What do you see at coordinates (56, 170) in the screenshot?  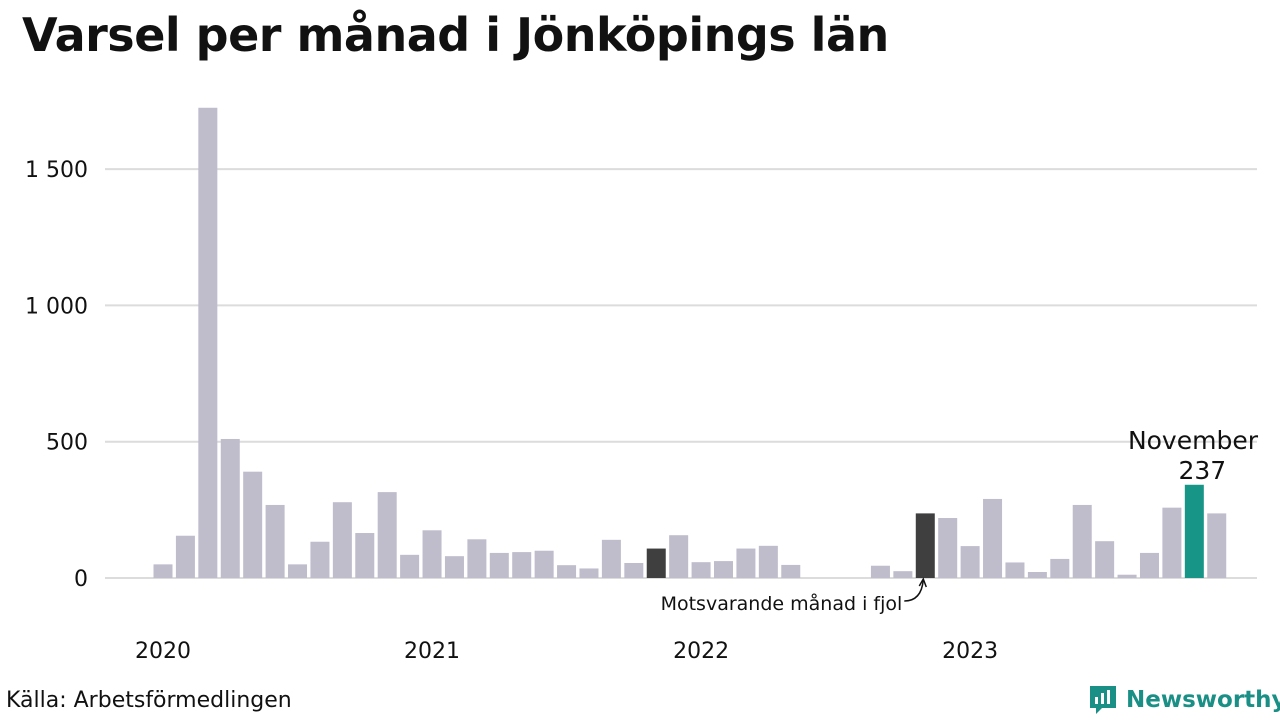 I see `y-tick-label: 1 500` at bounding box center [56, 170].